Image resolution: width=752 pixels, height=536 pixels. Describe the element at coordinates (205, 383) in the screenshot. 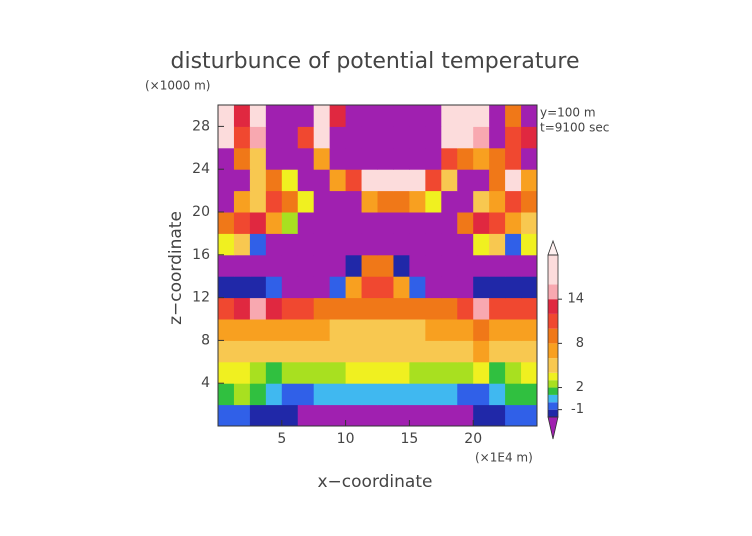

I see `y-tick-label: 4` at that location.